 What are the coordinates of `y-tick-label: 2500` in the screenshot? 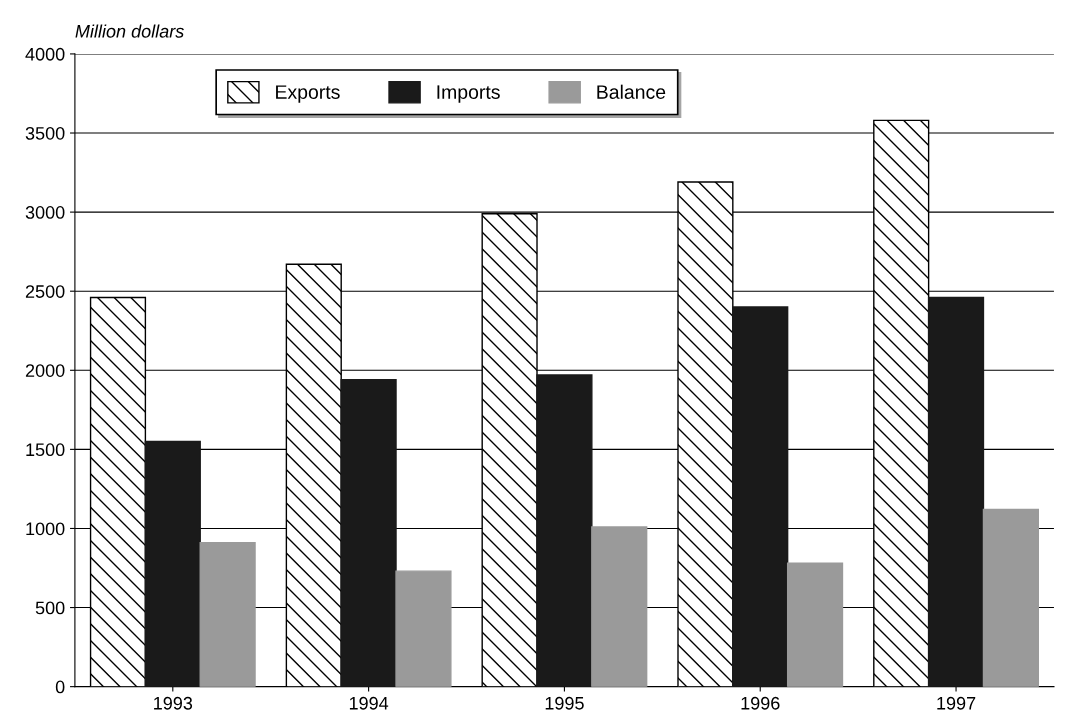 It's located at (45, 291).